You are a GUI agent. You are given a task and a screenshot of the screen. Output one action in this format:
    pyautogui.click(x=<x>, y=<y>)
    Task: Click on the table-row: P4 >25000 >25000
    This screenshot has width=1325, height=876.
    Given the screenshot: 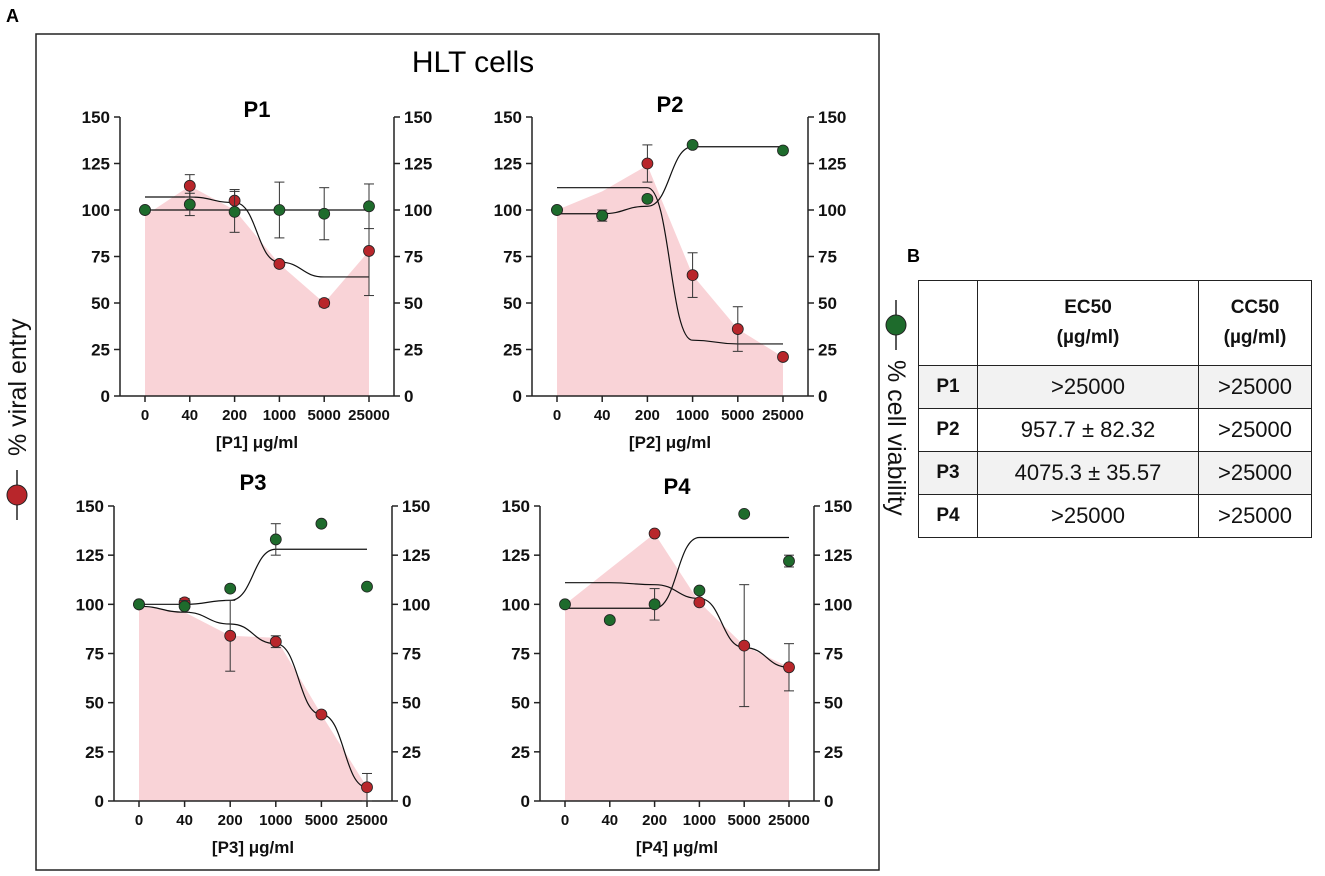 What is the action you would take?
    pyautogui.click(x=1115, y=516)
    